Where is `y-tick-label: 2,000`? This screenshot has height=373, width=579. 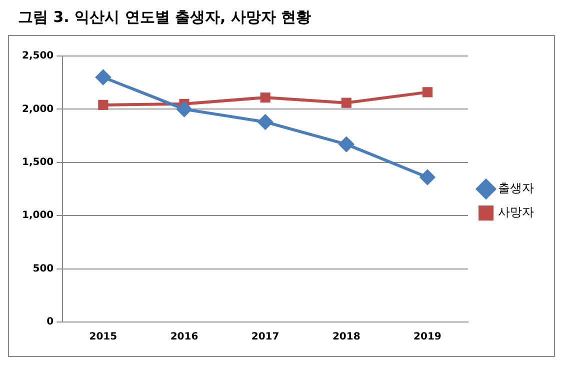
y-tick-label: 2,000 is located at coordinates (38, 109).